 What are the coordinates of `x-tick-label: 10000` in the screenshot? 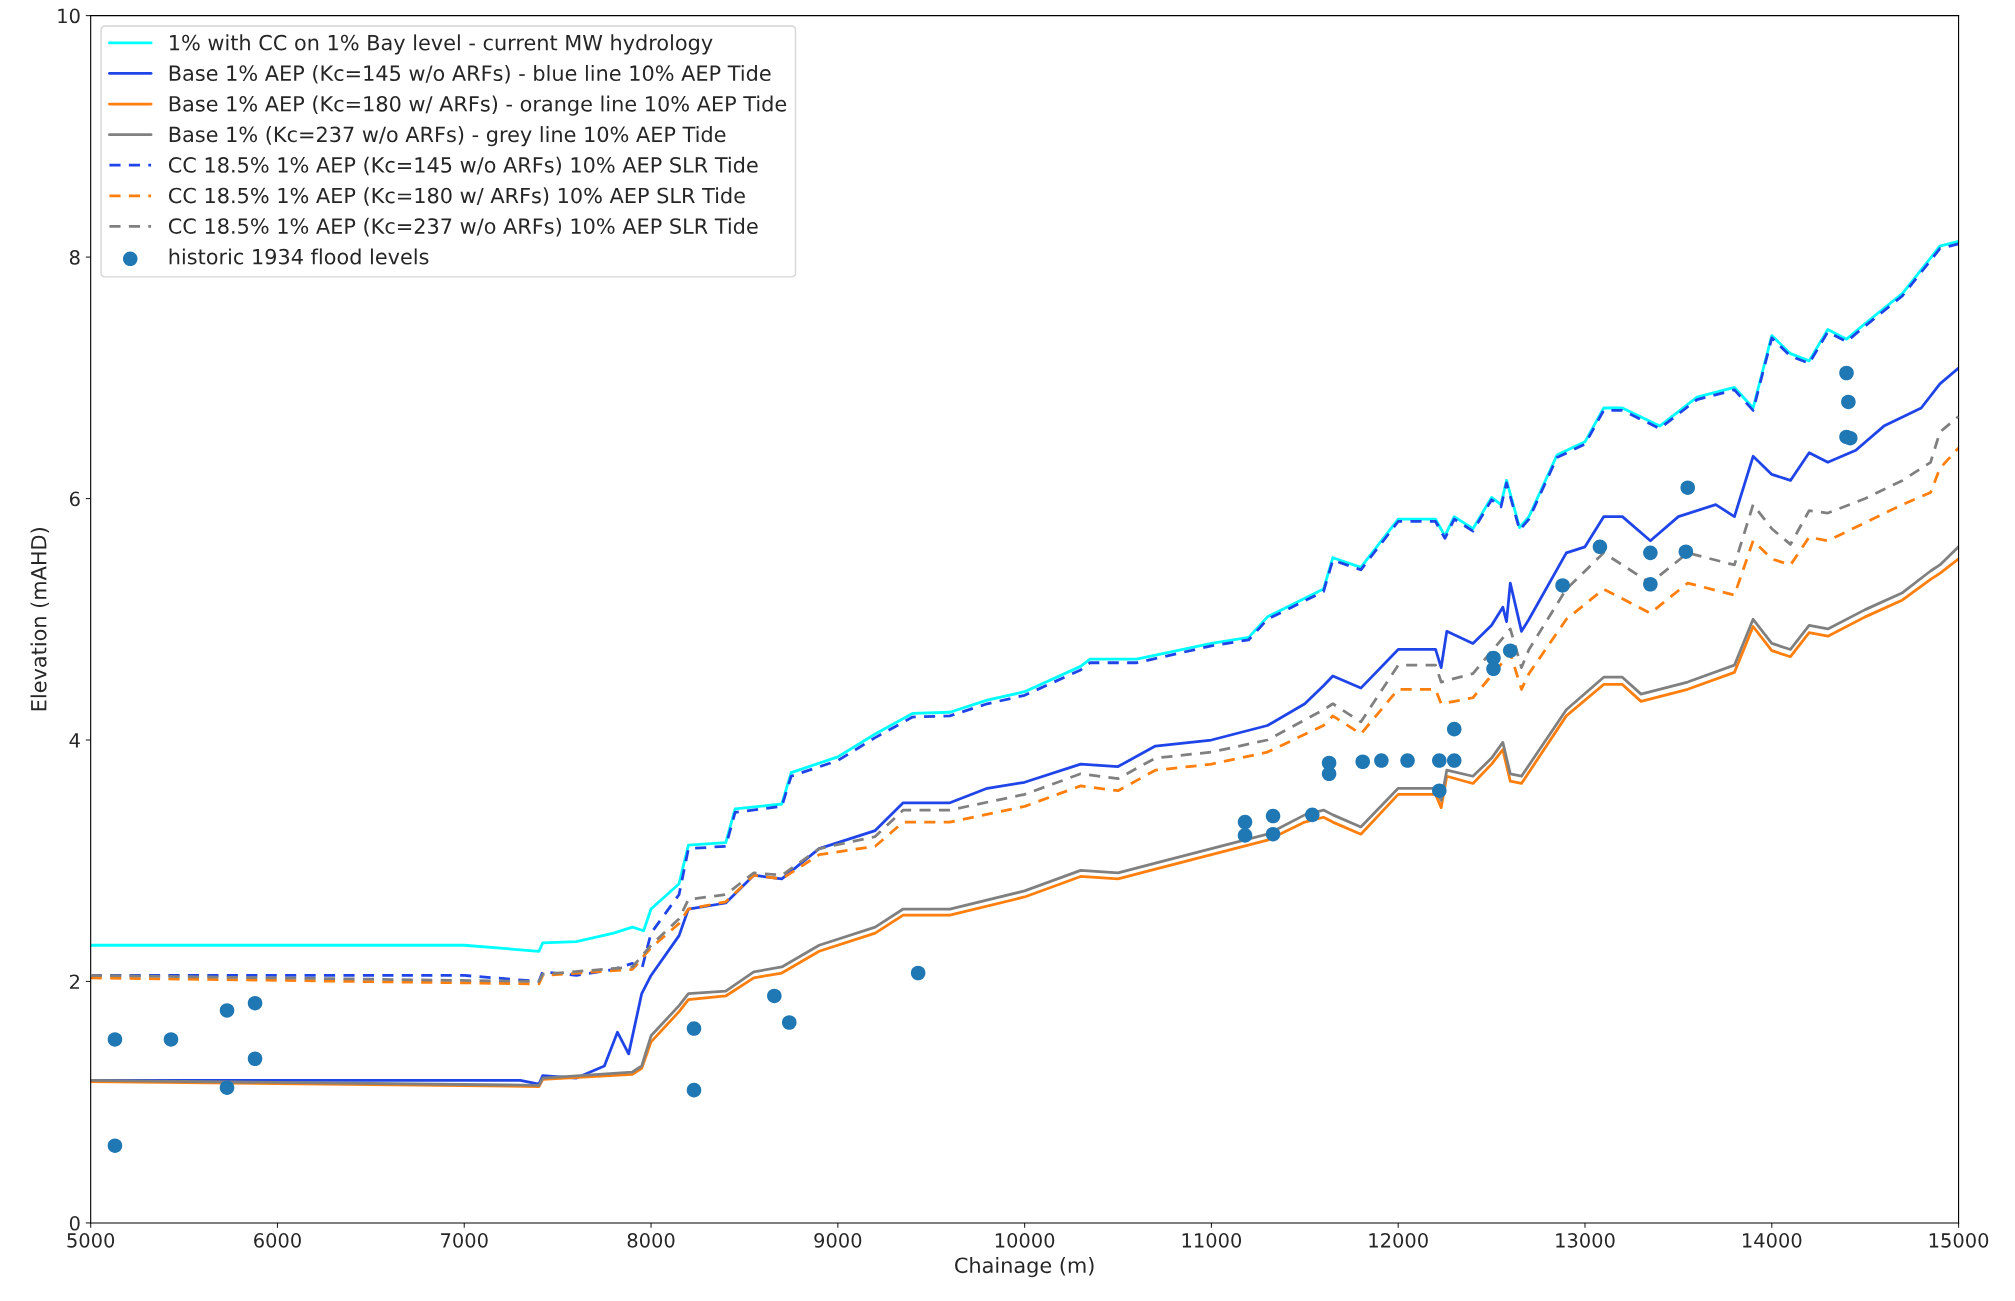 It's located at (1025, 1240).